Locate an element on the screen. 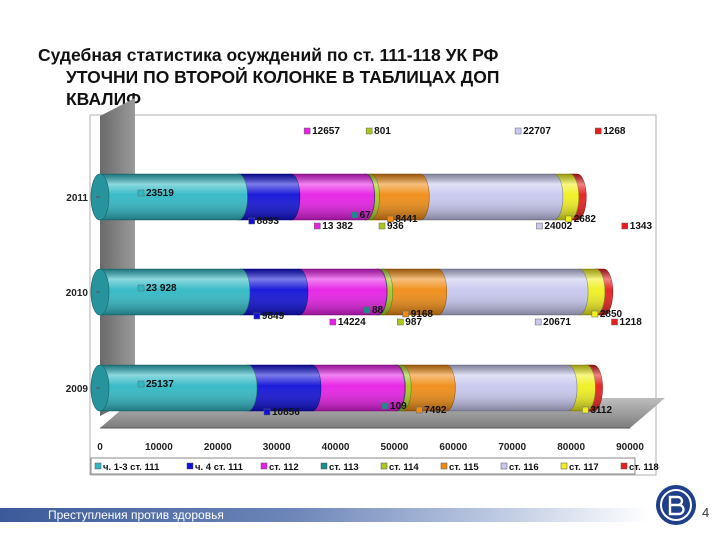 The height and width of the screenshot is (540, 720). x-tick-label: 80000 is located at coordinates (571, 447).